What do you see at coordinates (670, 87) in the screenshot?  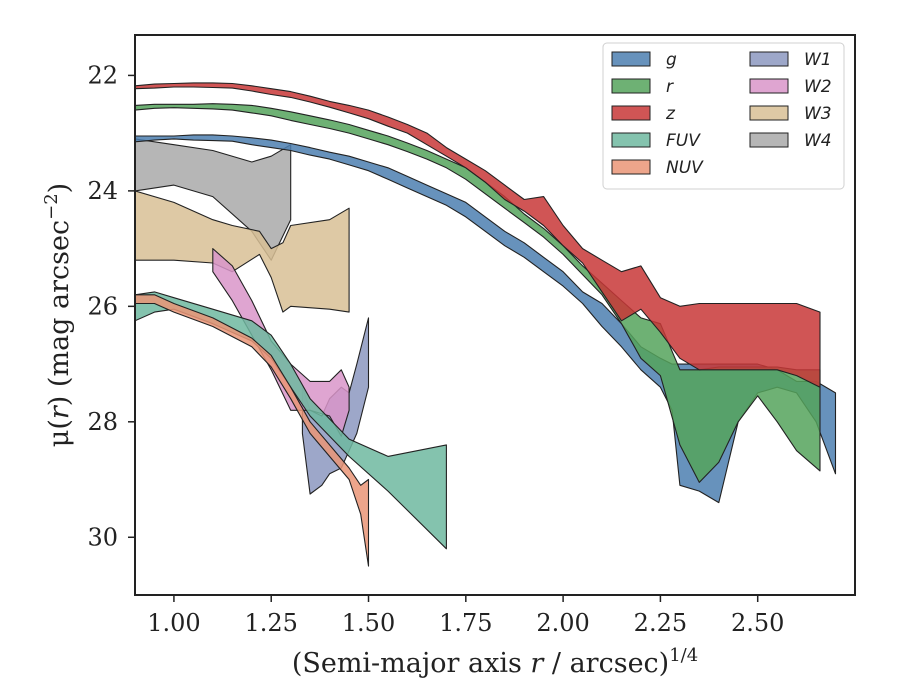 I see `legend-label-r: r` at bounding box center [670, 87].